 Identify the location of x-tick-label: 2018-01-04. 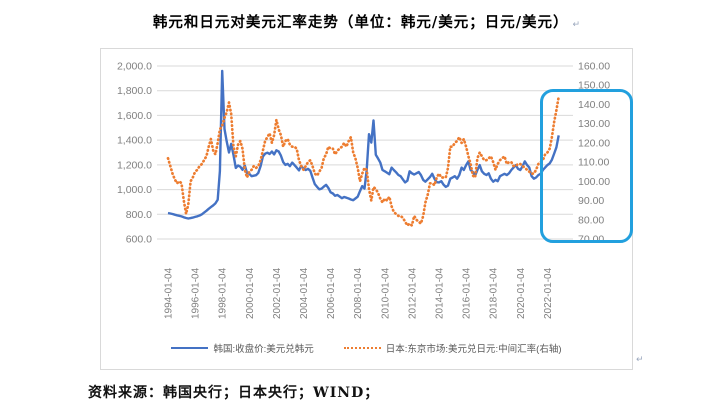
(494, 293).